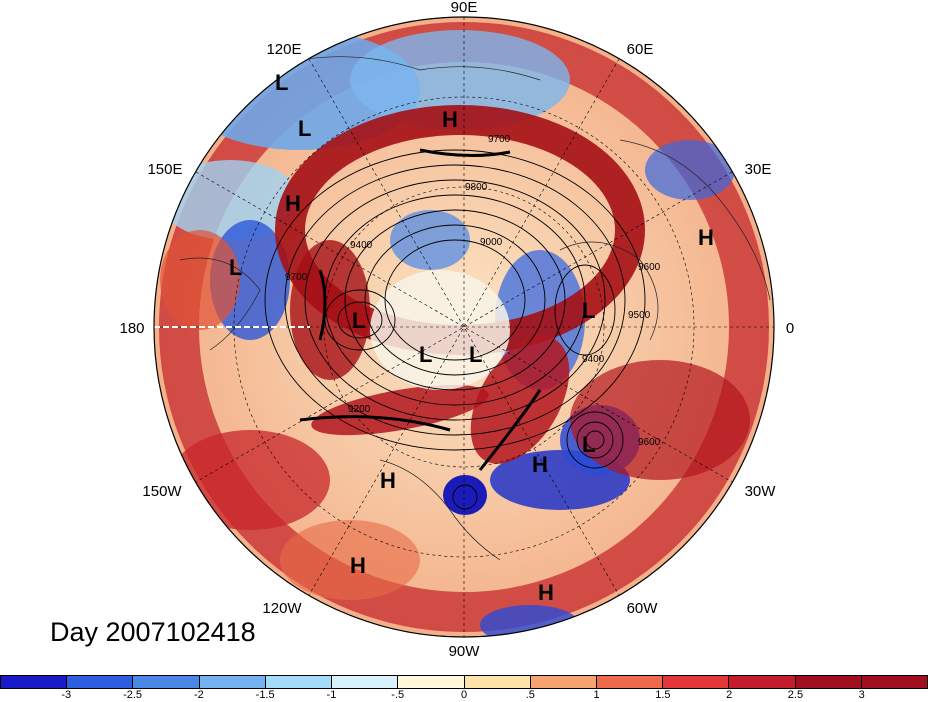 This screenshot has width=928, height=702. I want to click on colorbar-tick-label: -1.5, so click(265, 695).